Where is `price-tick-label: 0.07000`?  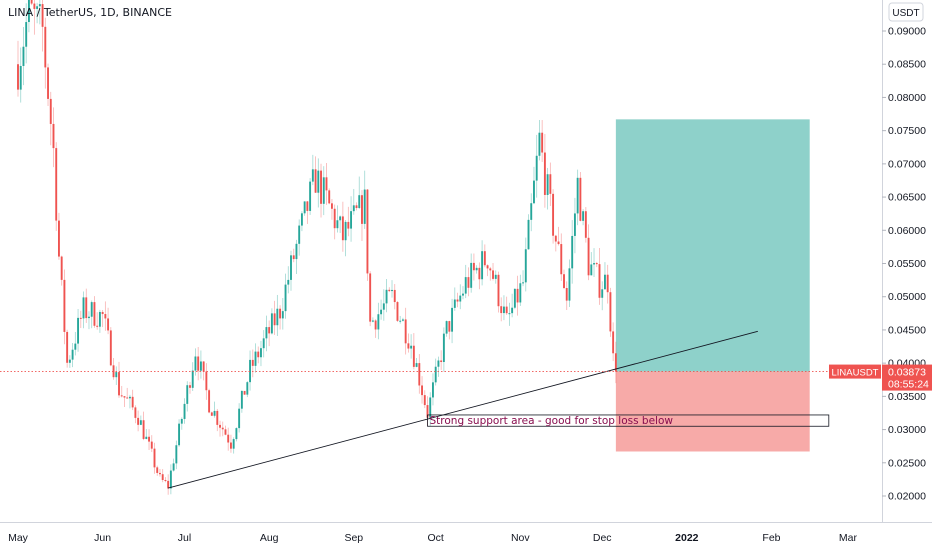 price-tick-label: 0.07000 is located at coordinates (907, 164).